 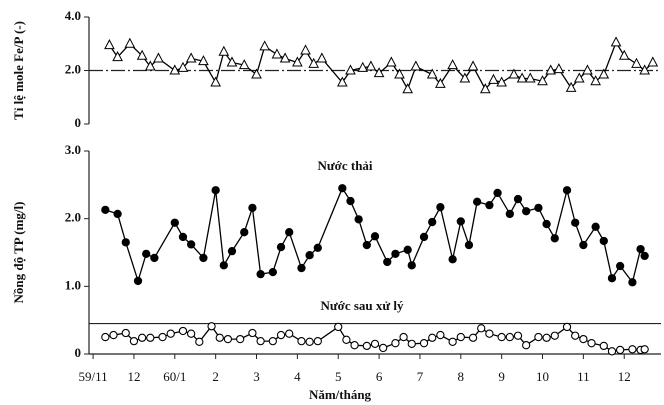 What do you see at coordinates (381, 65) in the screenshot?
I see `series-line` at bounding box center [381, 65].